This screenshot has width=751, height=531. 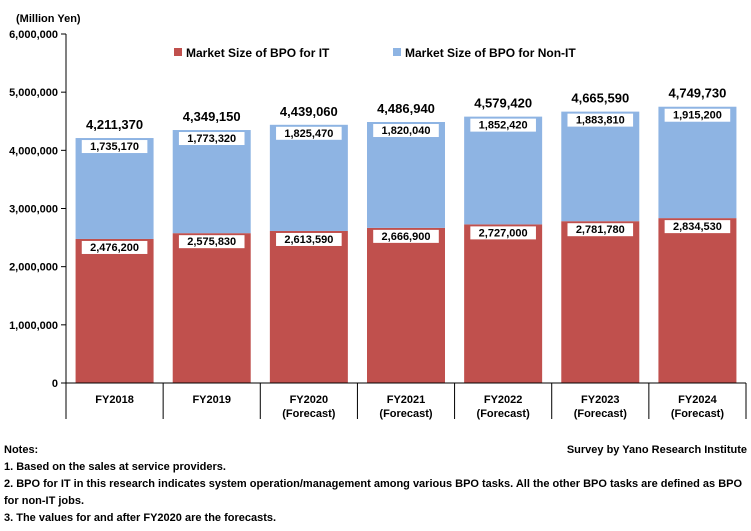 I want to click on data-label-it: 2,781,780, so click(x=600, y=230).